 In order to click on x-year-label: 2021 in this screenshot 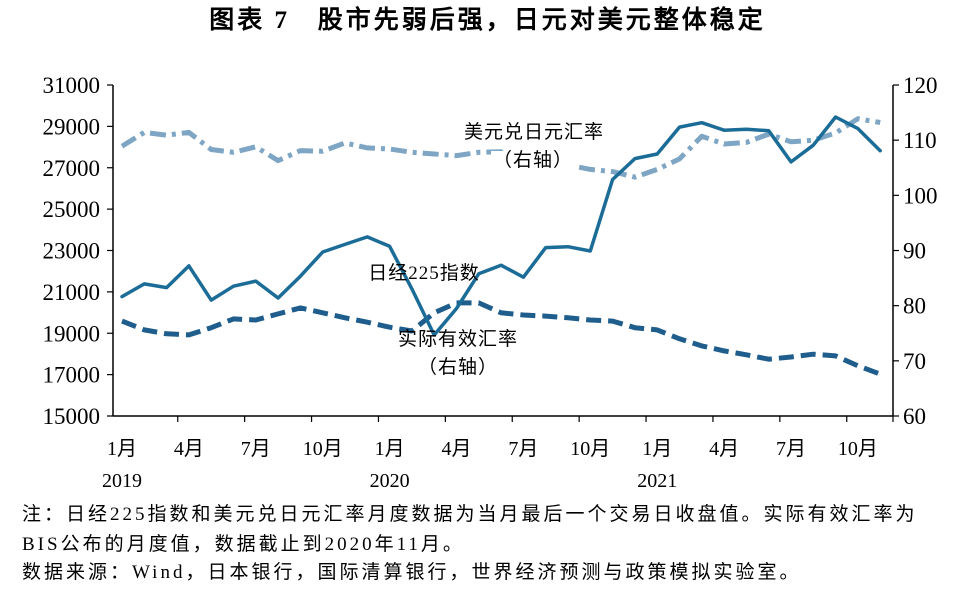, I will do `click(657, 481)`.